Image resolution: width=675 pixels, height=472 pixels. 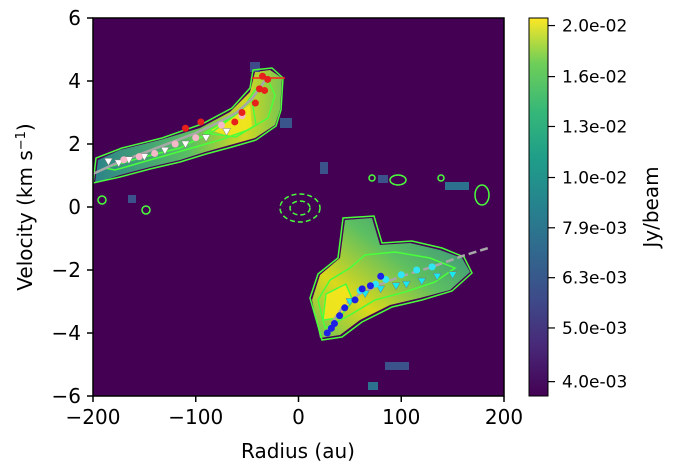 I want to click on y-tick-label: −2, so click(x=66, y=270).